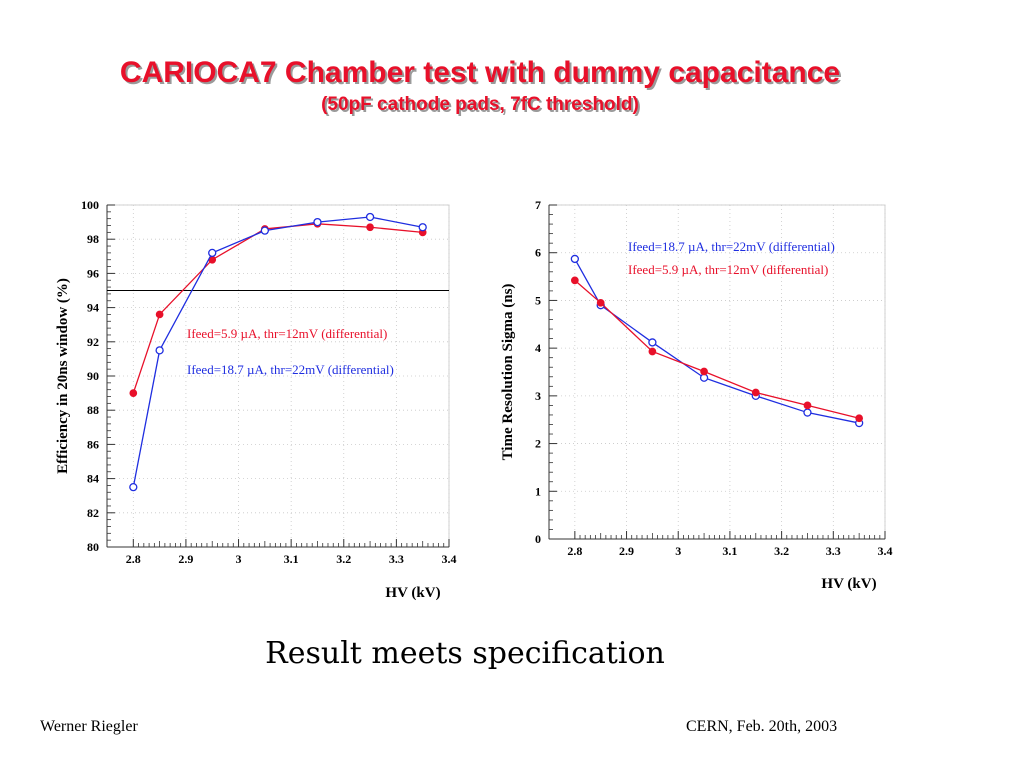  I want to click on y-tick-label: 2, so click(538, 444).